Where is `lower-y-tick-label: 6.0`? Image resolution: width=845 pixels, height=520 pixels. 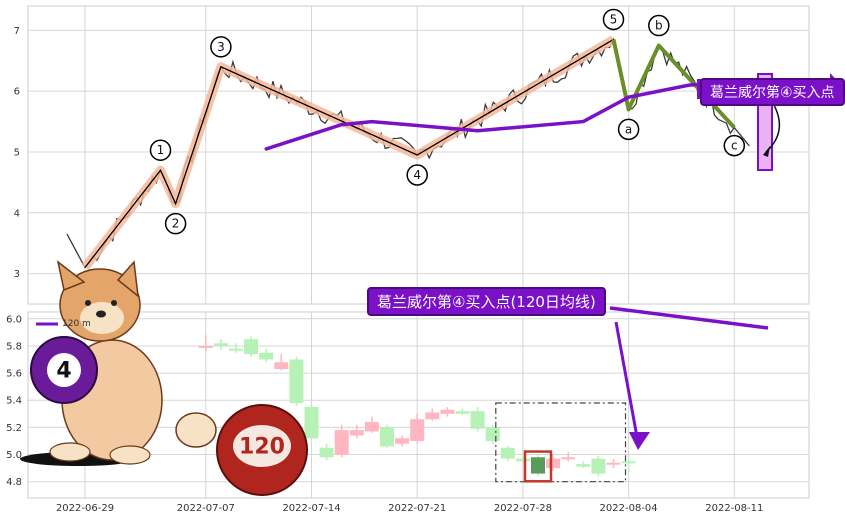 lower-y-tick-label: 6.0 is located at coordinates (14, 319).